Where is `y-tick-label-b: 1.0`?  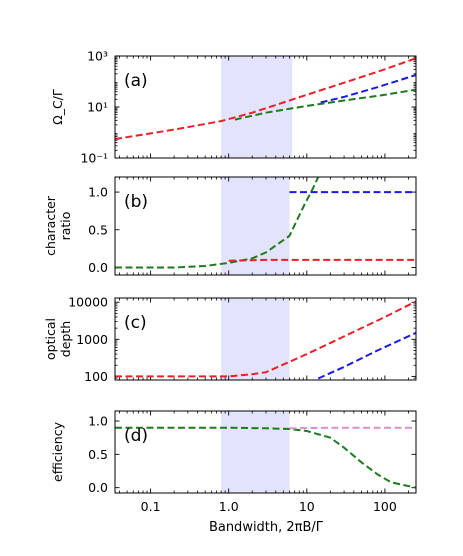 y-tick-label-b: 1.0 is located at coordinates (98, 192).